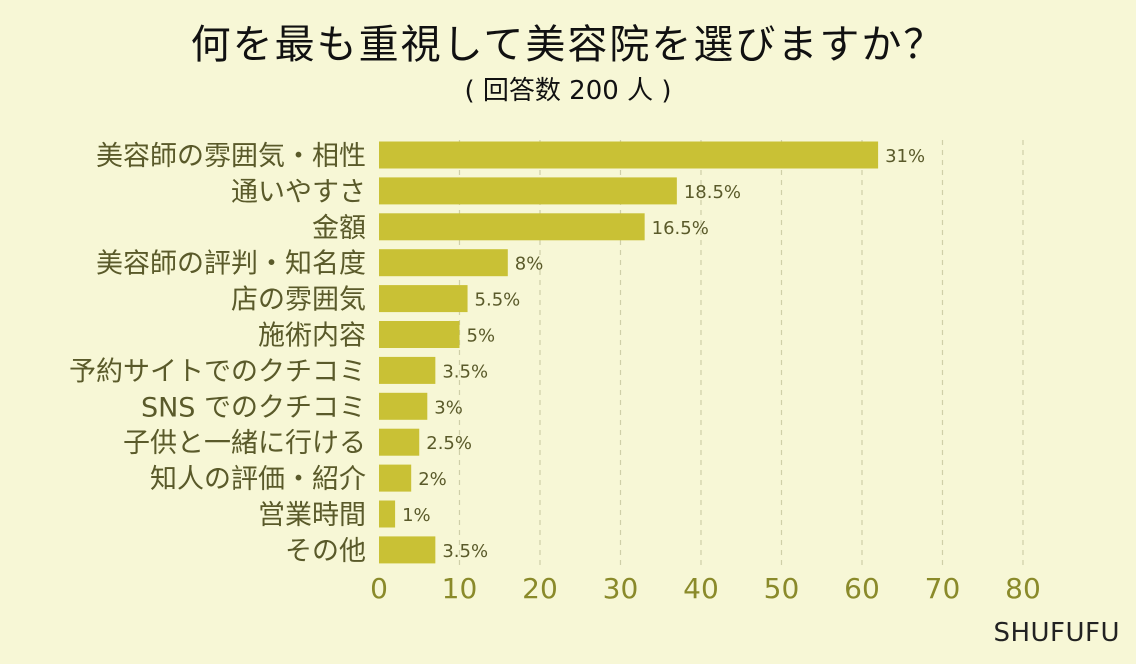 This screenshot has height=664, width=1136. I want to click on x-tick-label-8: 80, so click(1023, 588).